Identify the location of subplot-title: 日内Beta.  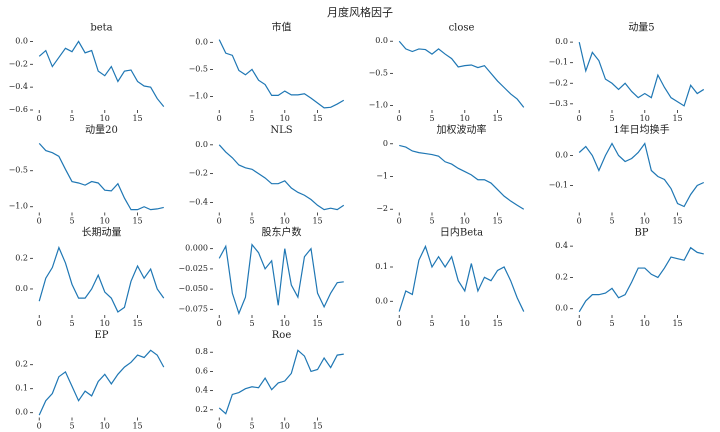
(461, 232).